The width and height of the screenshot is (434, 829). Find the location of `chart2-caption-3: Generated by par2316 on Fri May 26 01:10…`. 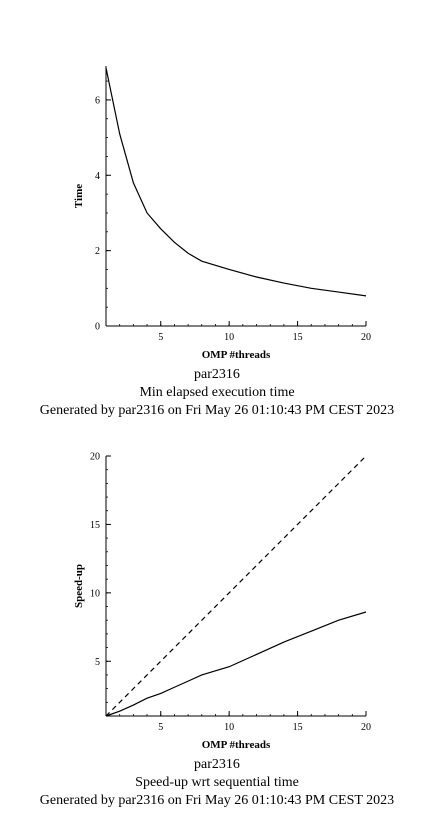

chart2-caption-3: Generated by par2316 on Fri May 26 01:10… is located at coordinates (217, 800).